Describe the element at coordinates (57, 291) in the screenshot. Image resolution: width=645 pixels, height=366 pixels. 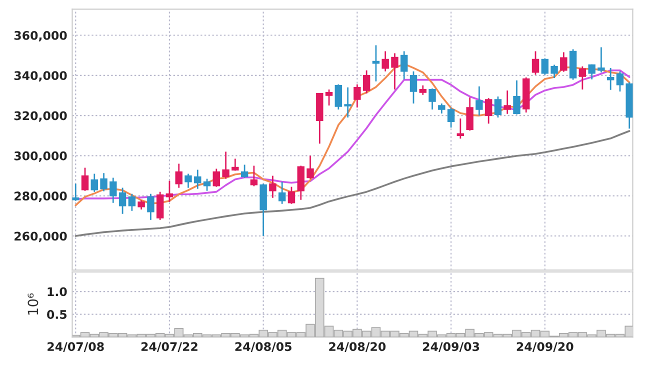
I see `y-tick-label: 1.0` at that location.